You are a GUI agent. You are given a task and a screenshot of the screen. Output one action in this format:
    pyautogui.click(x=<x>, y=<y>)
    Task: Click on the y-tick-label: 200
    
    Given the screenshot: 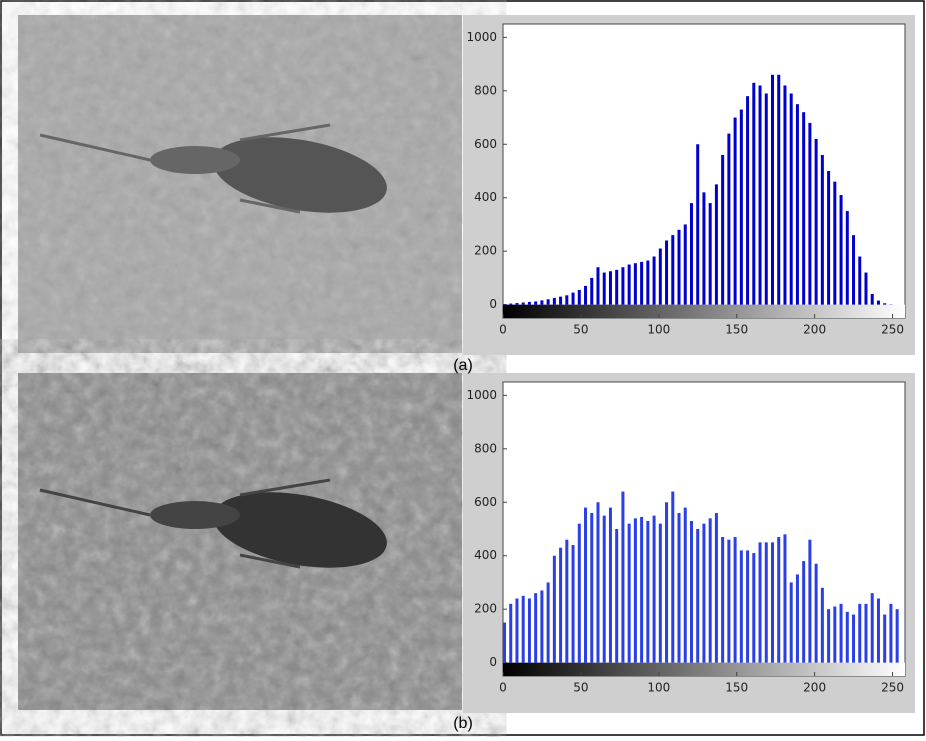 What is the action you would take?
    pyautogui.click(x=485, y=609)
    